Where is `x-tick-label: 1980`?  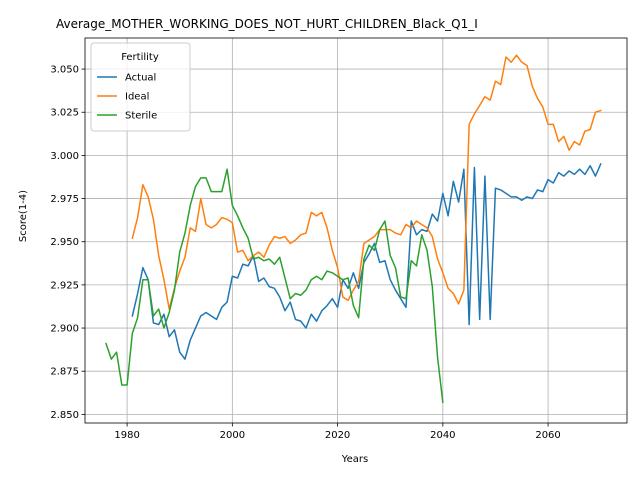
x-tick-label: 1980 is located at coordinates (126, 435).